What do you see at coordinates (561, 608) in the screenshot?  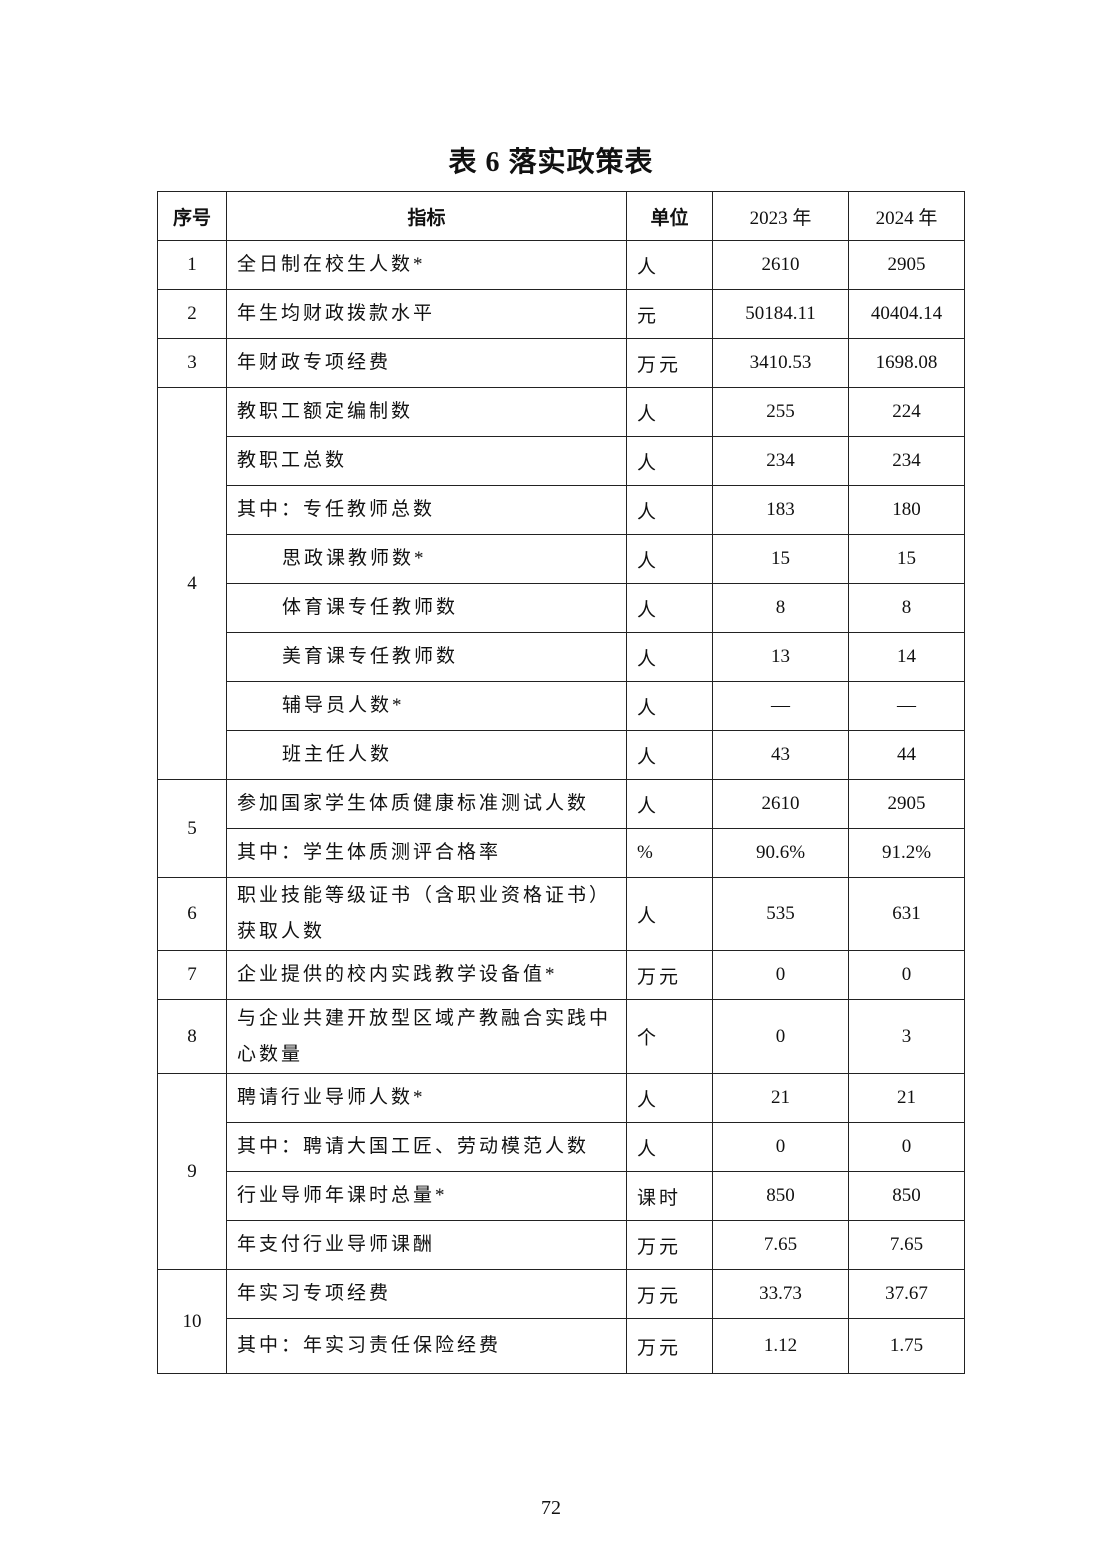 I see `table-row: 体育课专任教师数人 8 8` at bounding box center [561, 608].